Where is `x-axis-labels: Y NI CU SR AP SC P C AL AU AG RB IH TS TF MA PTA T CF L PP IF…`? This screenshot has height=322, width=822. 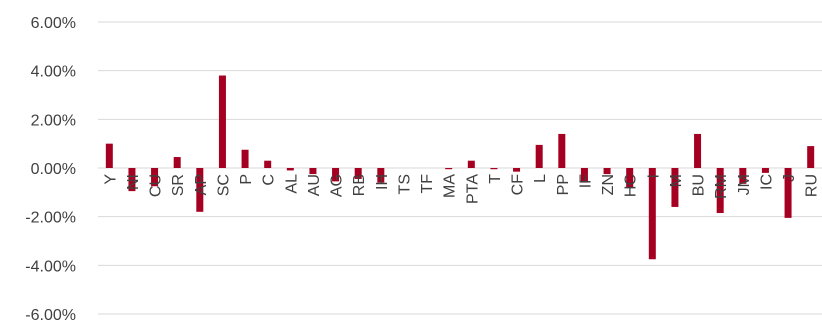
x-axis-labels: Y NI CU SR AP SC P C AL AU AG RB IH TS TF MA PTA T CF L PP IF… is located at coordinates (461, 189).